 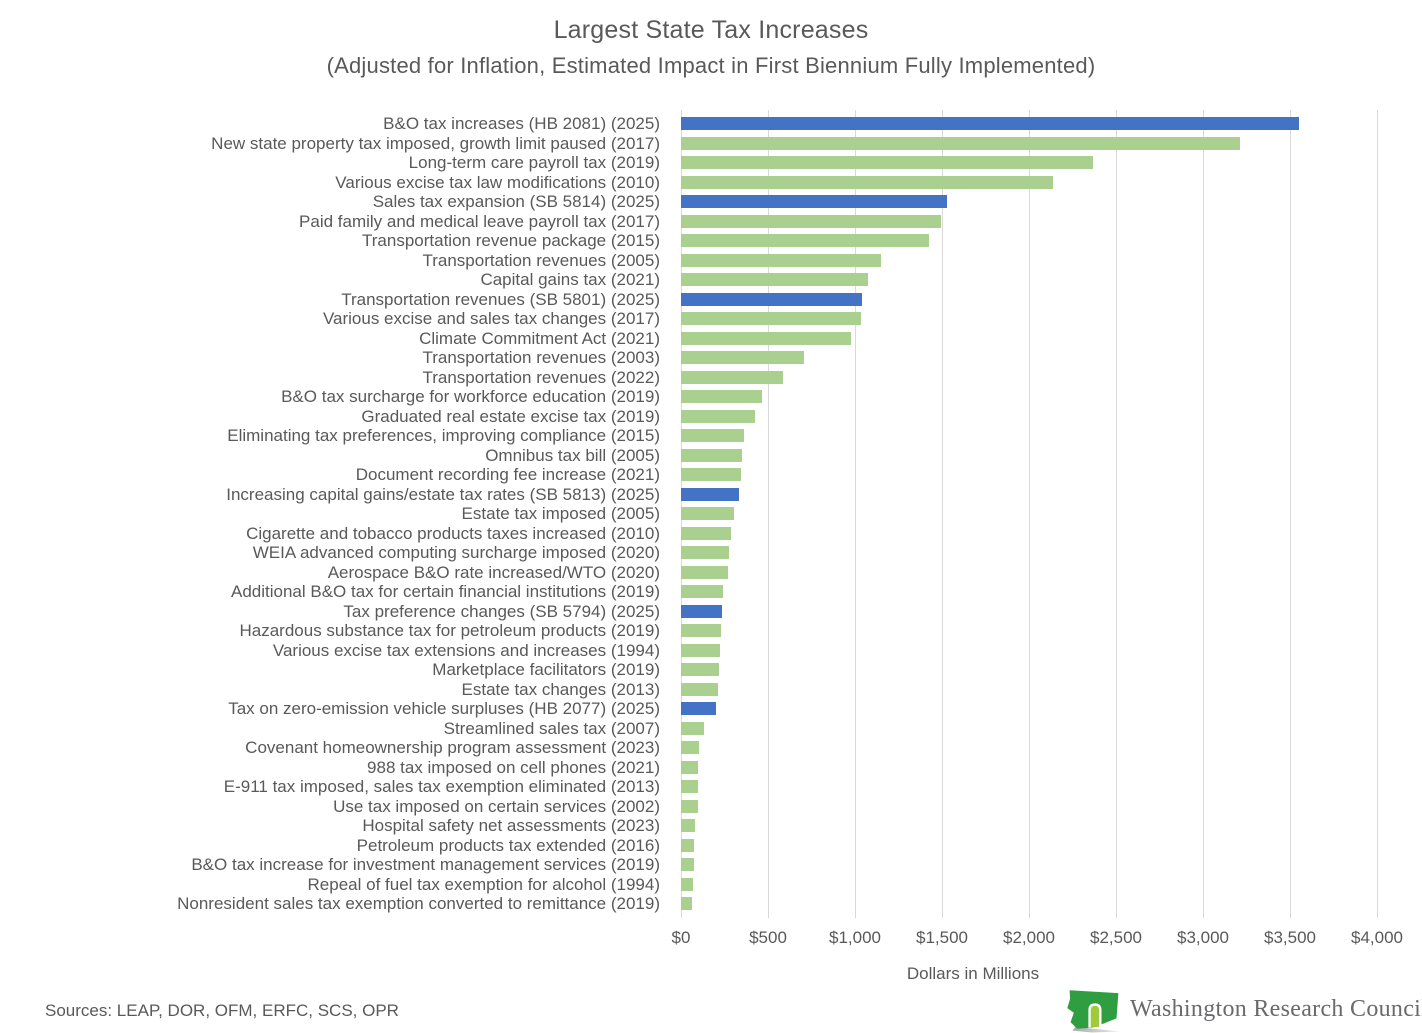 I want to click on x-tick-label: $3,000, so click(x=1203, y=937).